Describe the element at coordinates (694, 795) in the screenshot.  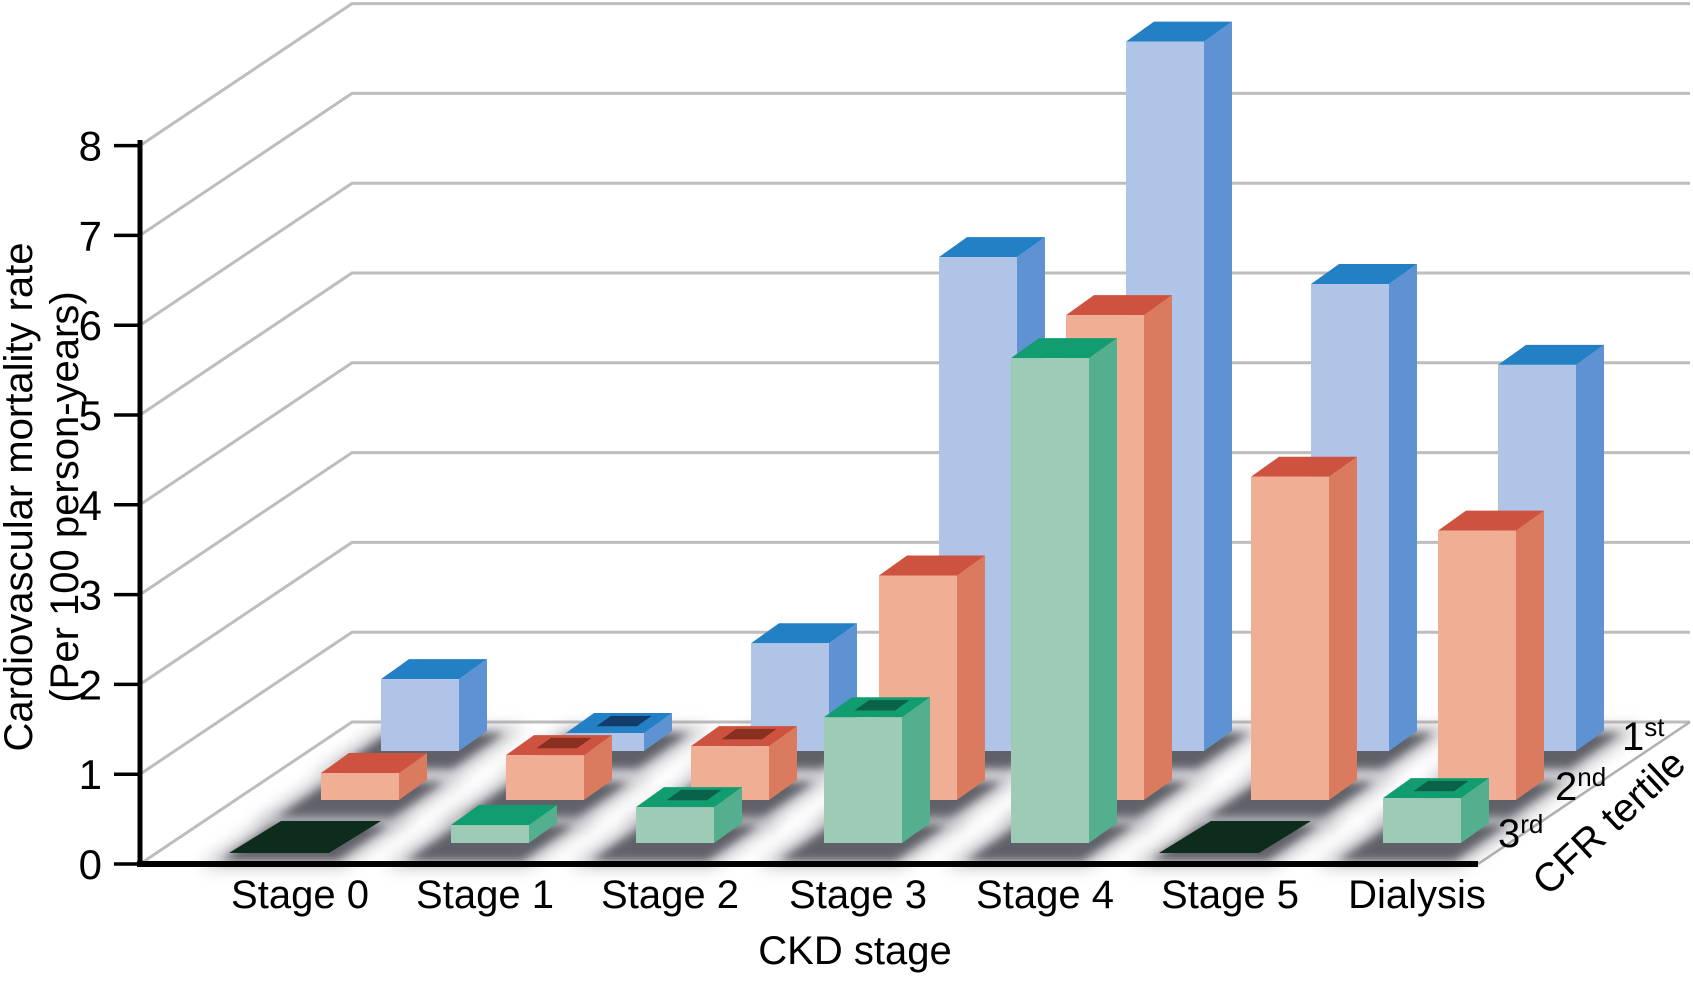
I see `bar-stage-2-3rd-open-top` at that location.